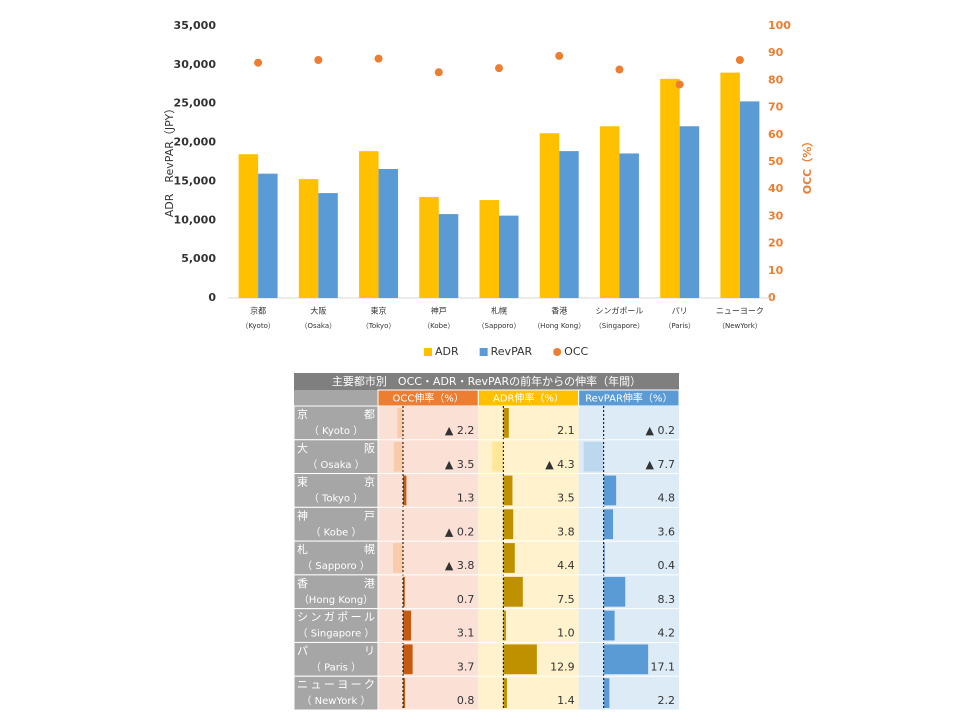 The width and height of the screenshot is (960, 720). I want to click on x-tick-label: 神戸, so click(439, 311).